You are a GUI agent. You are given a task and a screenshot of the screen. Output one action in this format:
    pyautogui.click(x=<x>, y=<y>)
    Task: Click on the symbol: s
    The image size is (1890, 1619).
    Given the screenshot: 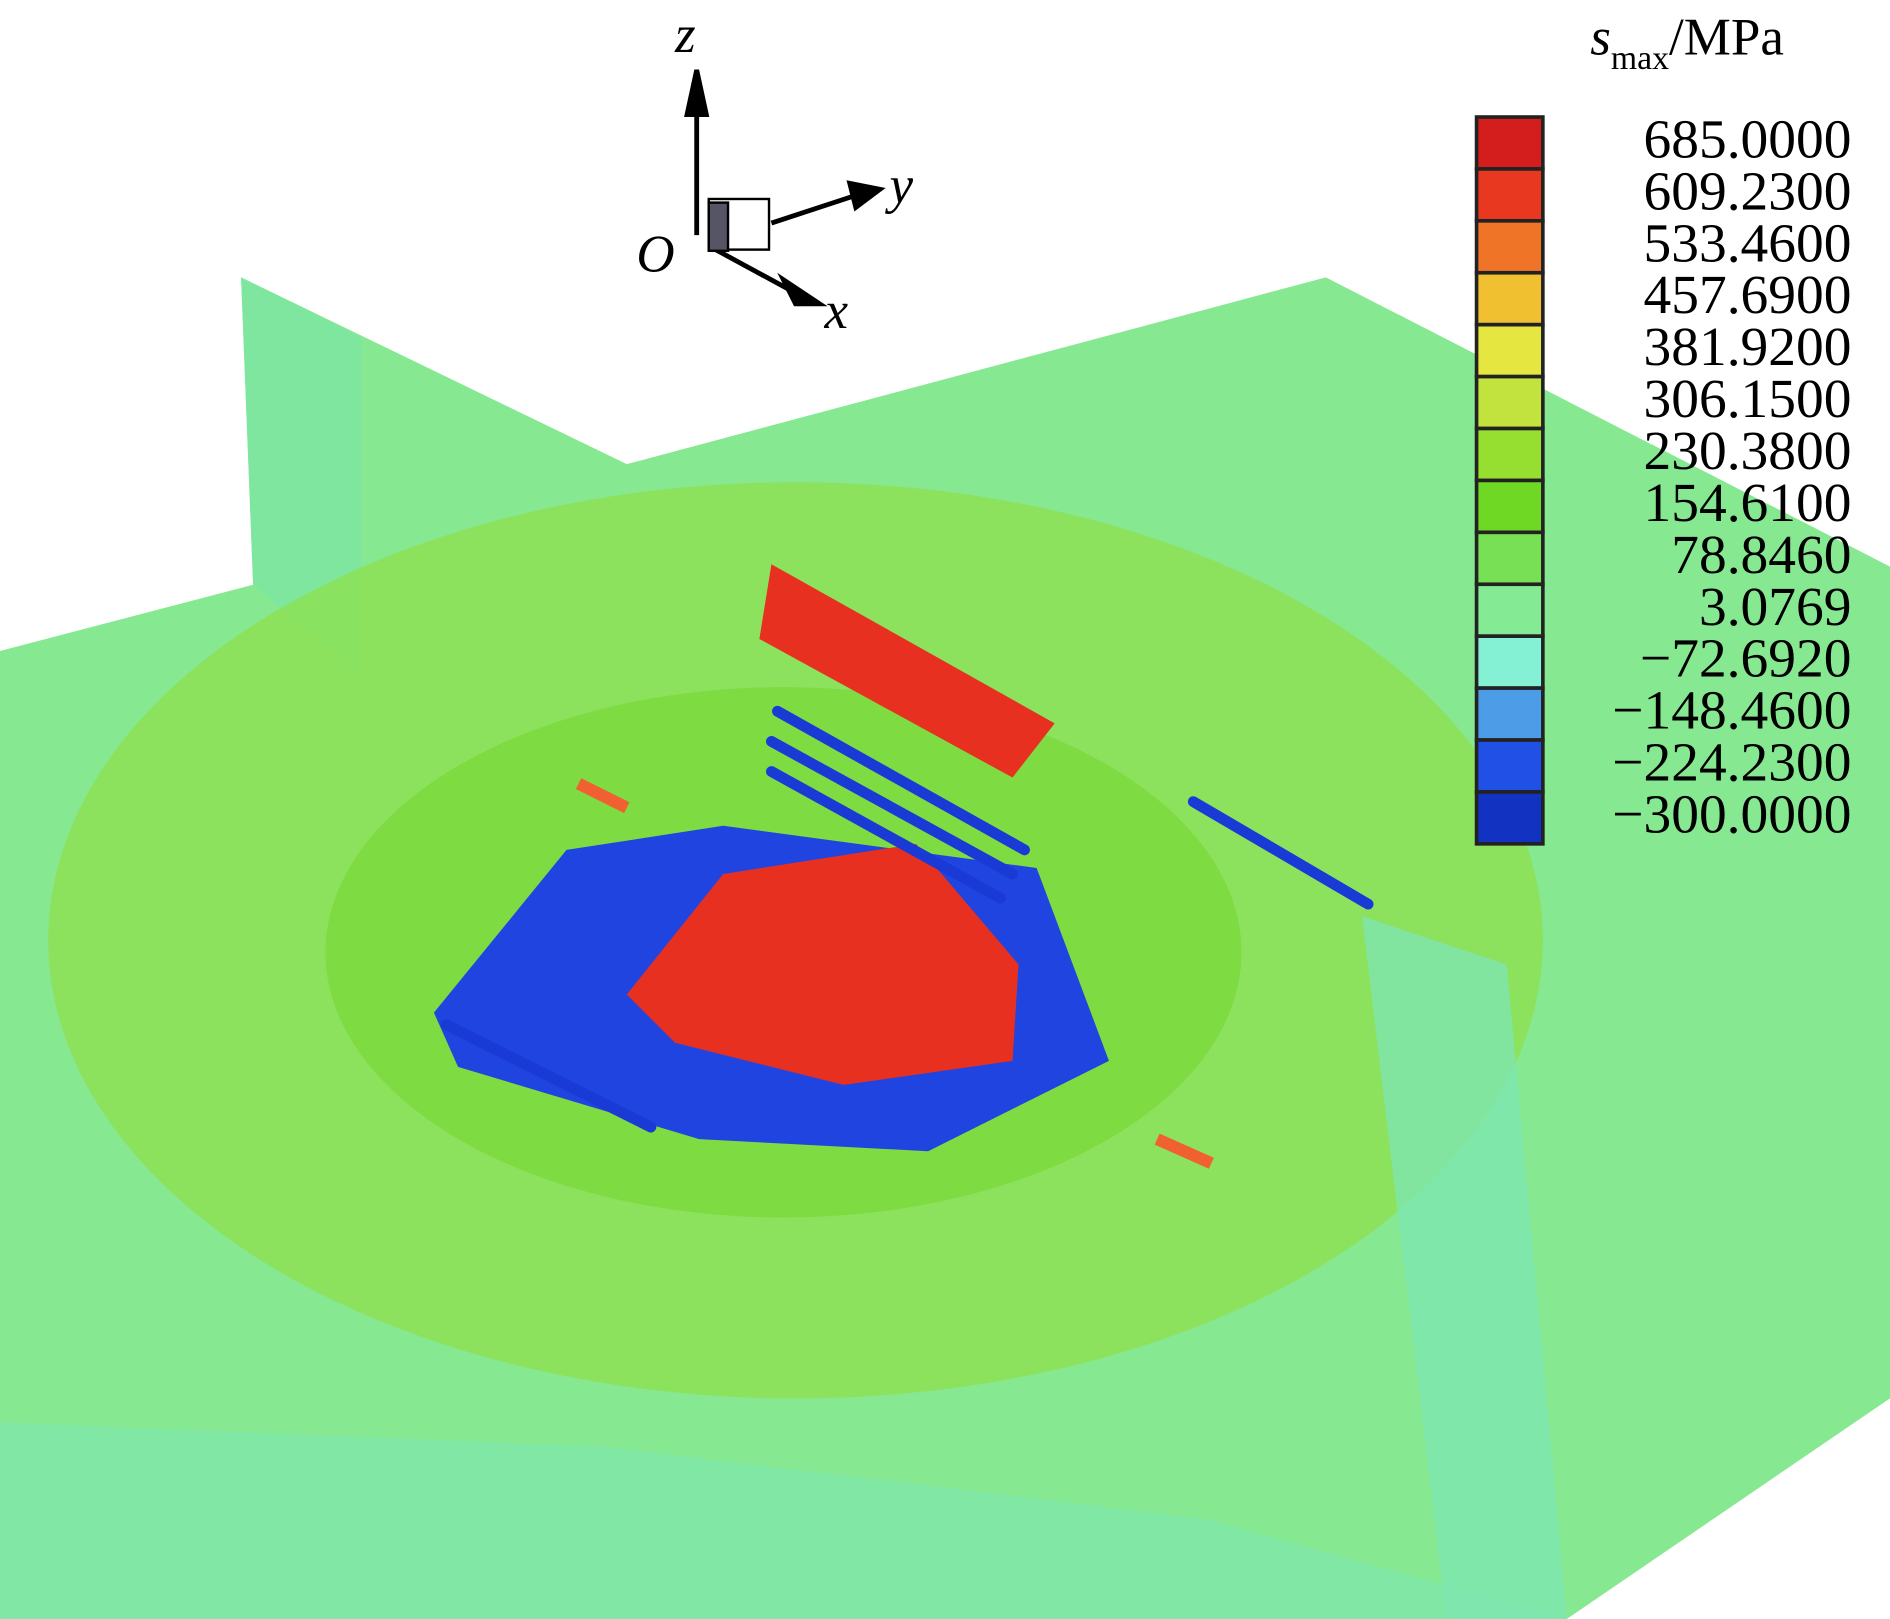 What is the action you would take?
    pyautogui.click(x=1600, y=37)
    